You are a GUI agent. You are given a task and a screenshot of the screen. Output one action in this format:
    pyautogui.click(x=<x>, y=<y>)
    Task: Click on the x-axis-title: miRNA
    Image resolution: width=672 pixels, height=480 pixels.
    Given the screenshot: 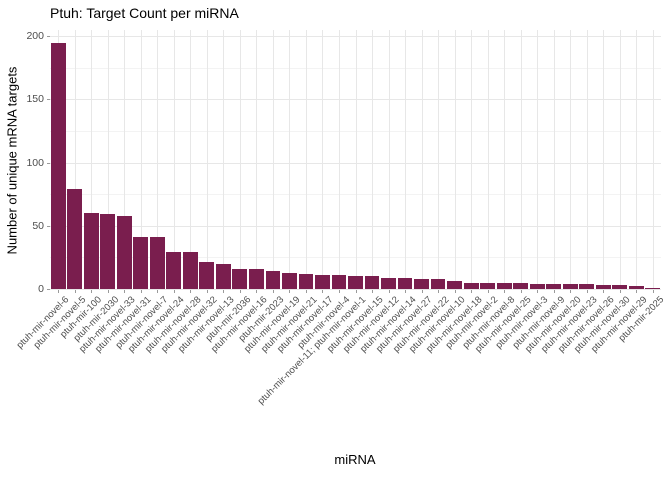 What is the action you would take?
    pyautogui.click(x=355, y=459)
    